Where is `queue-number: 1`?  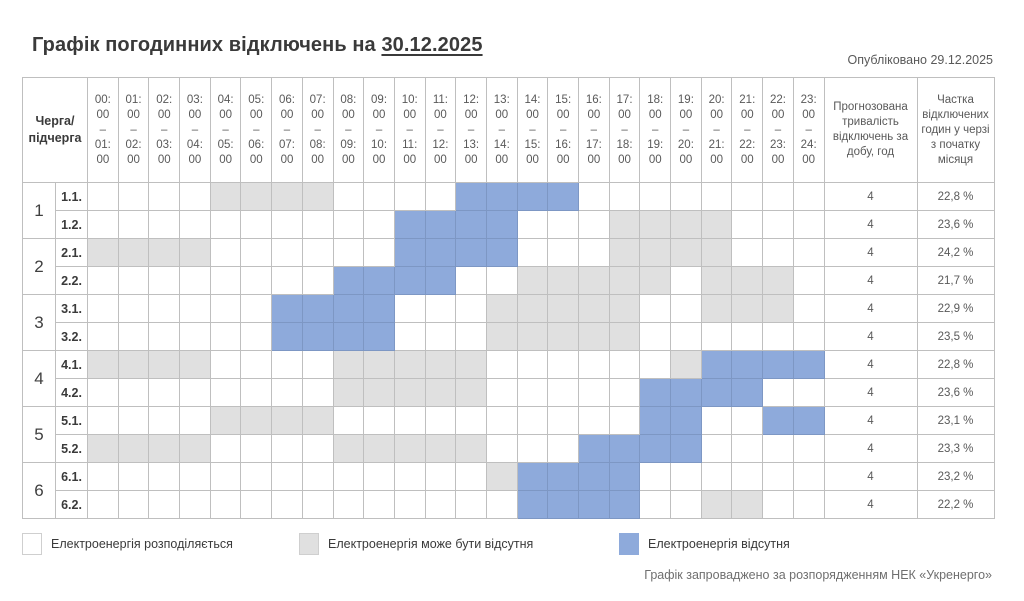
queue-number: 1 is located at coordinates (39, 210).